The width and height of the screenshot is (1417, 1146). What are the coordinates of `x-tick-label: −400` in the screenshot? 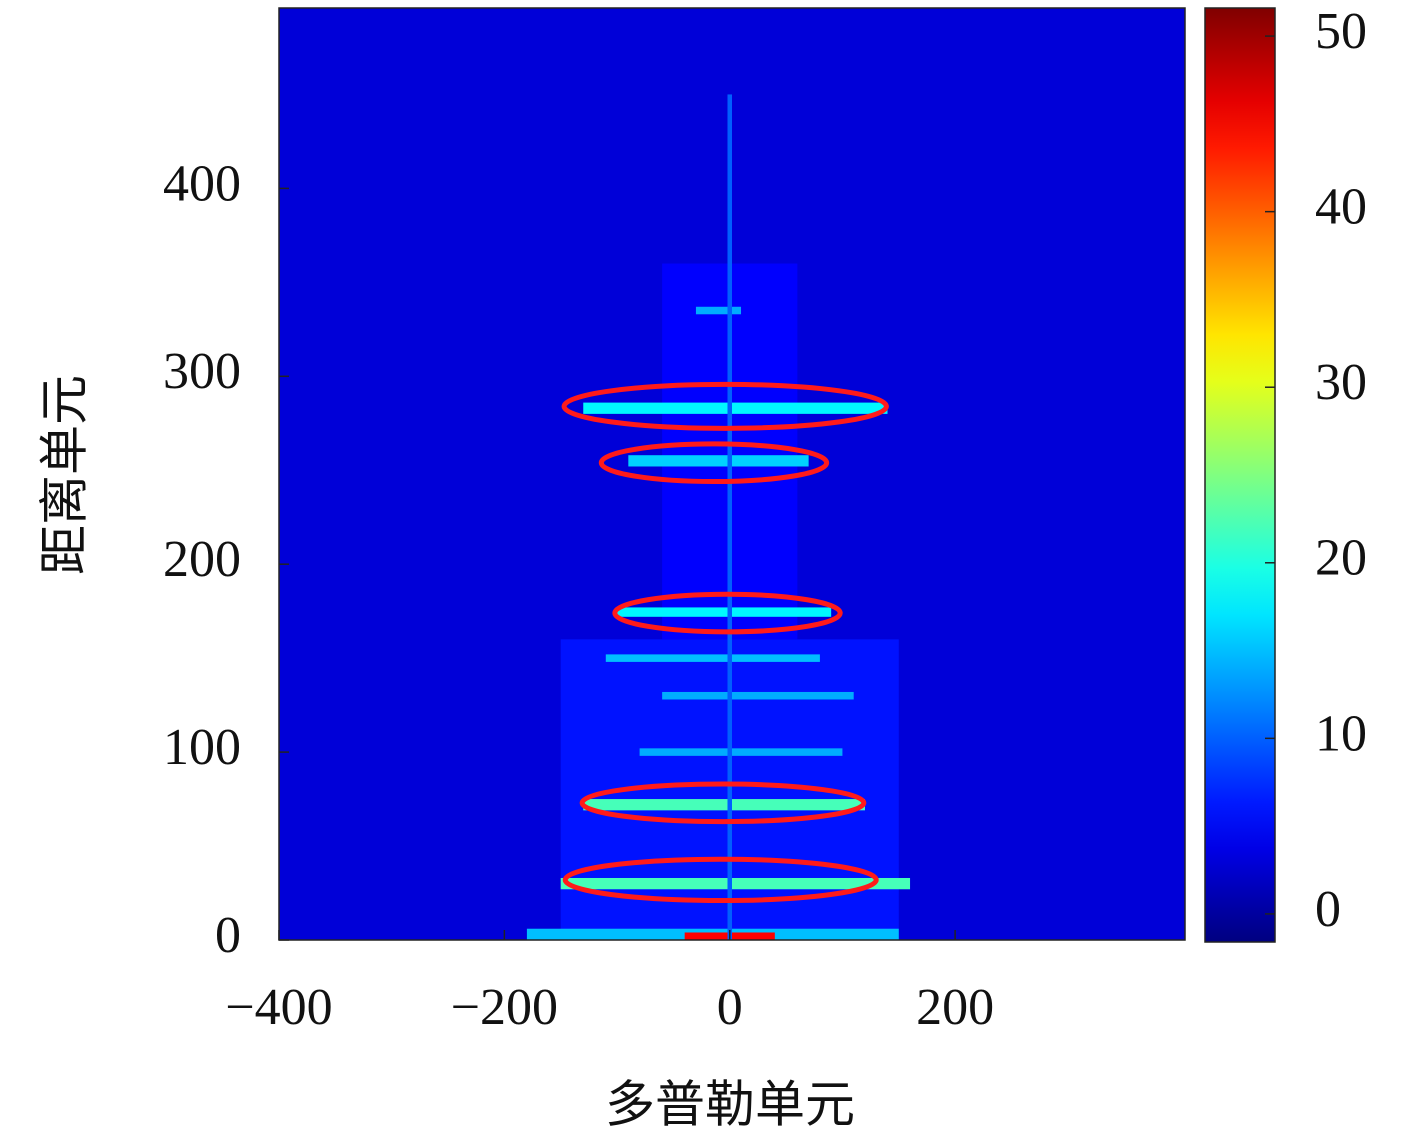 It's located at (278, 1007).